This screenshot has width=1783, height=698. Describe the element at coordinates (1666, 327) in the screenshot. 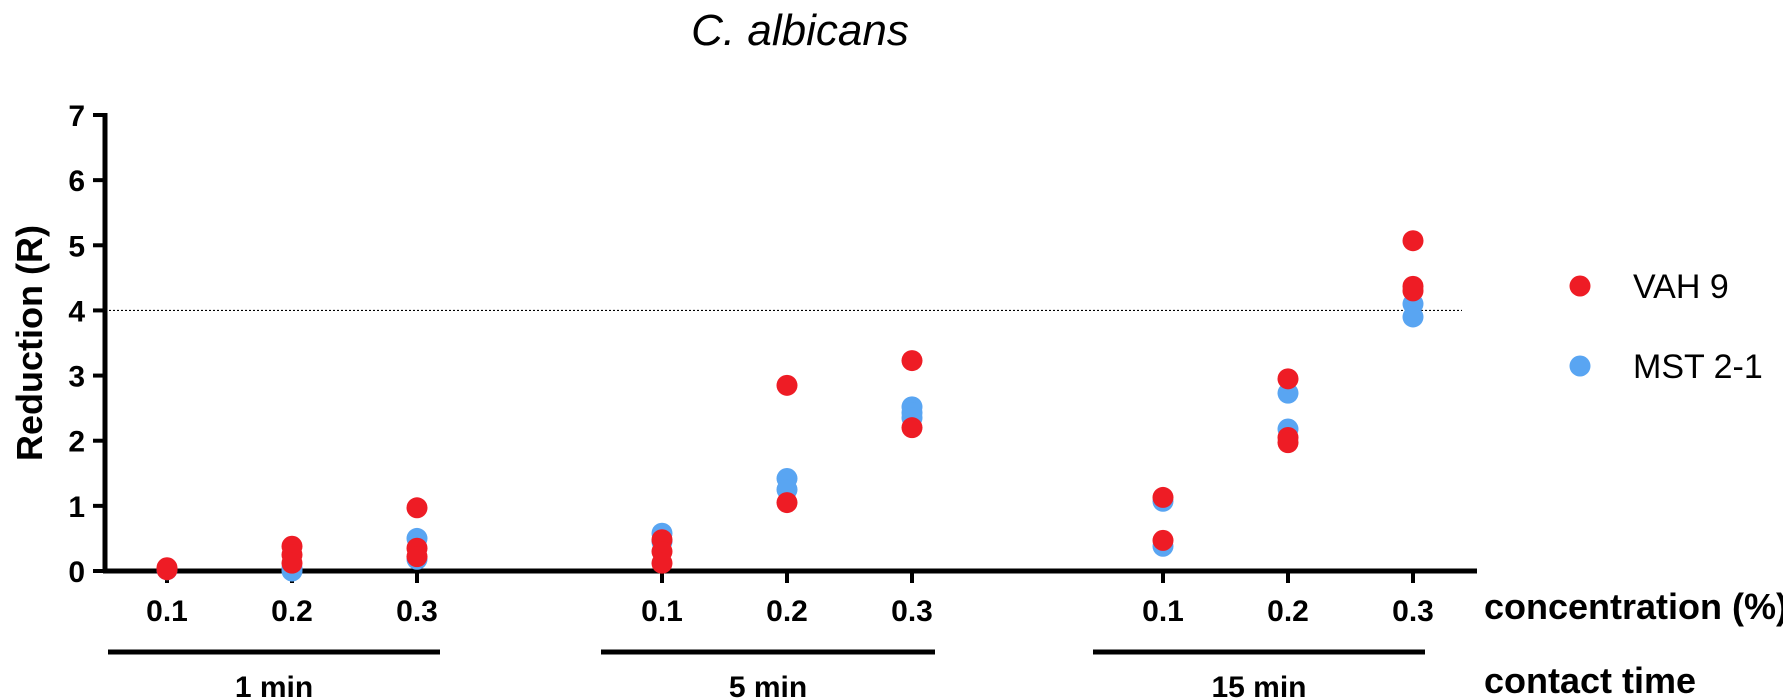

I see `legend: VAH 9 MST 2-1` at that location.